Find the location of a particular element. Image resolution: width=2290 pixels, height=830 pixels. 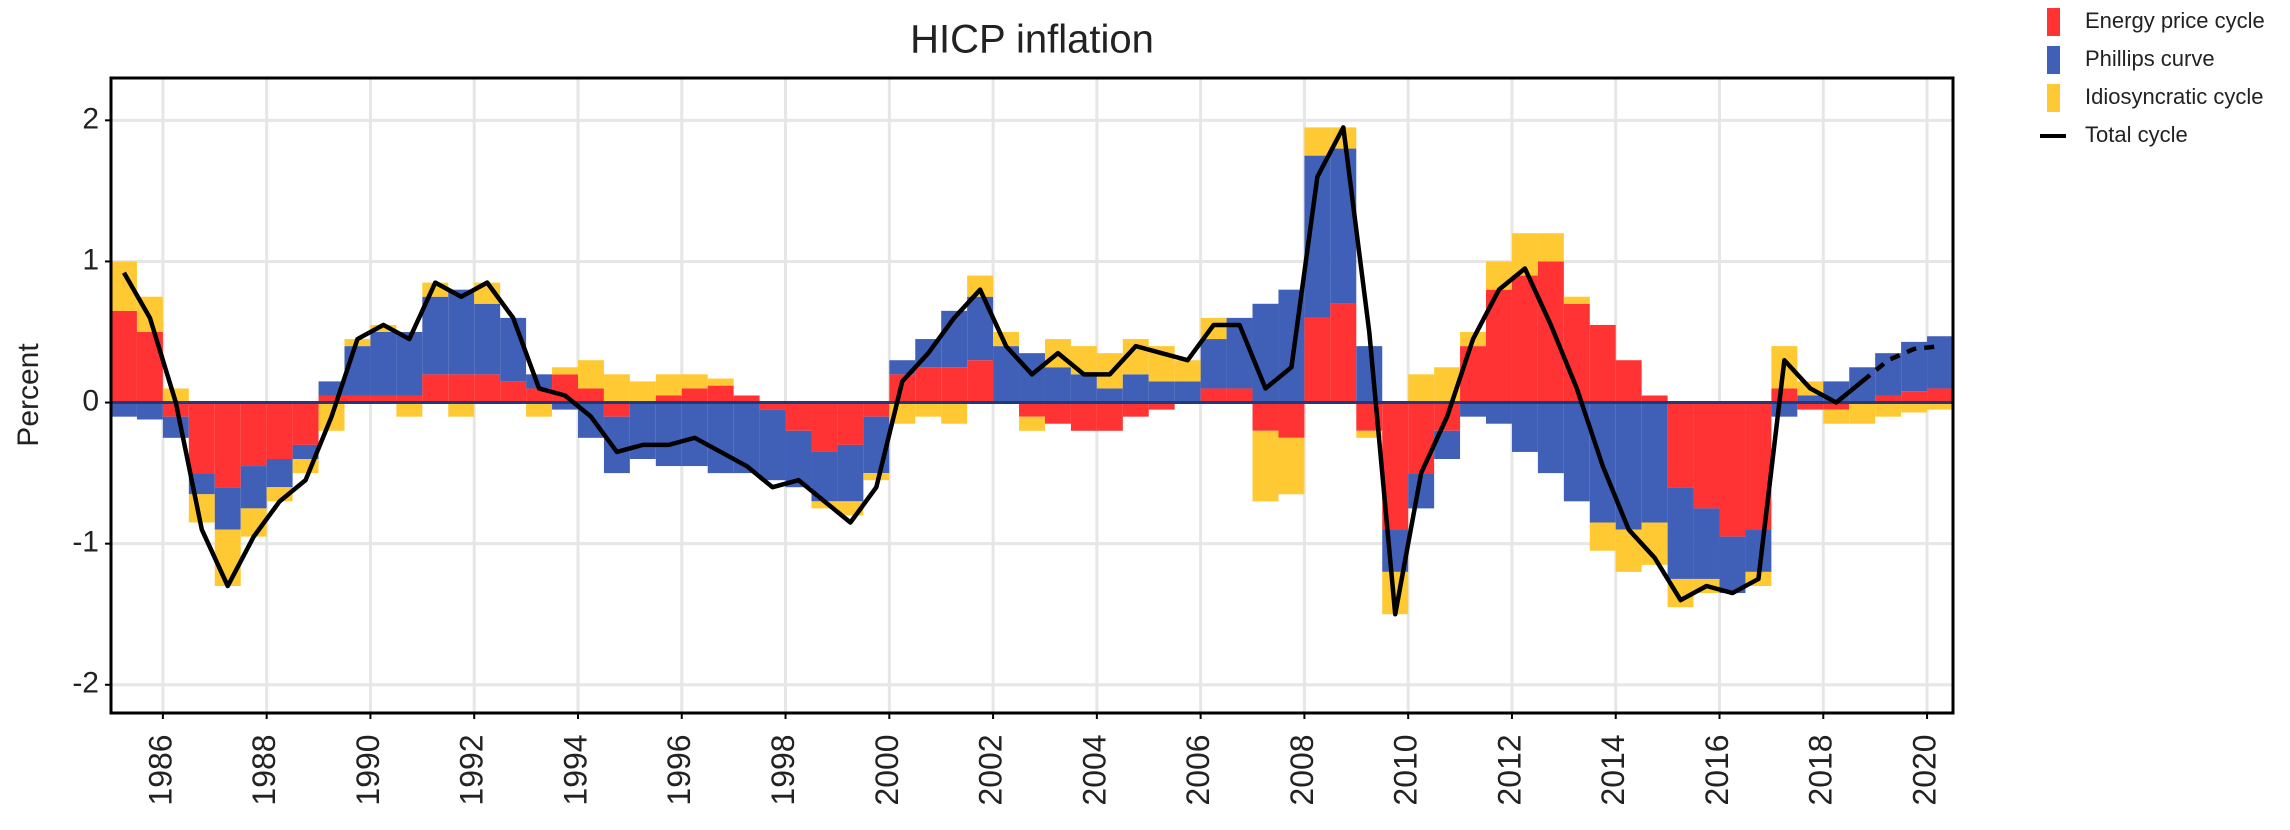

y-tick-label: 1 is located at coordinates (90, 259).